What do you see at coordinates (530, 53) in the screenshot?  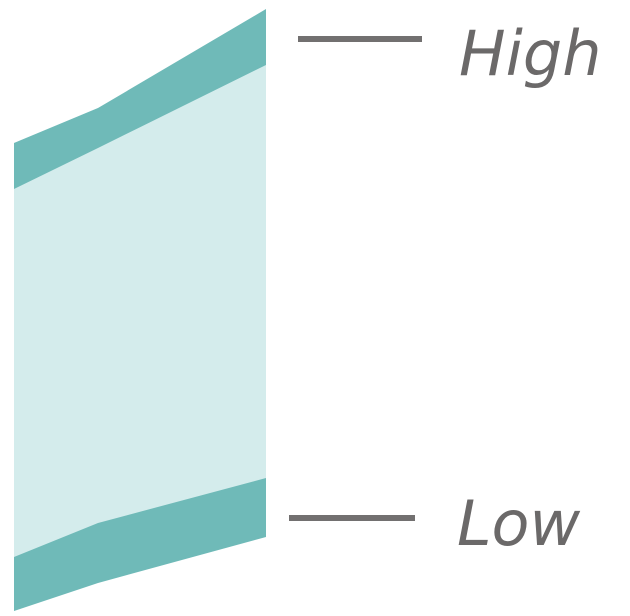 I see `high-label: High` at bounding box center [530, 53].